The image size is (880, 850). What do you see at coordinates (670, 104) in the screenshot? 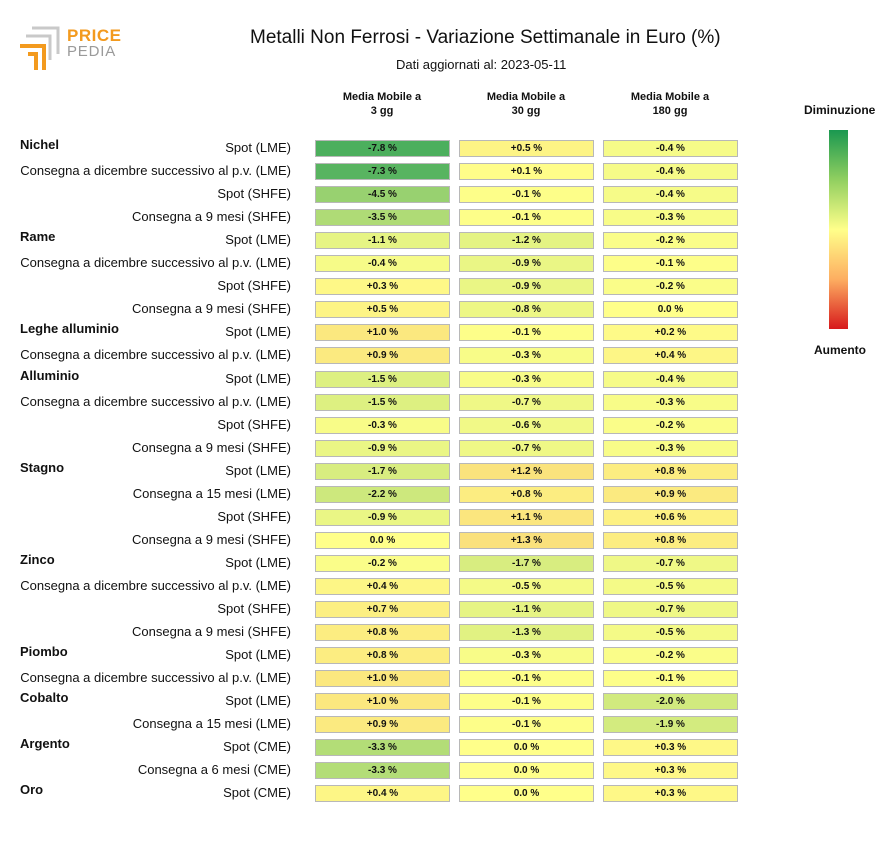
I see `column-header-180gg: Media Mobile a 180 gg` at bounding box center [670, 104].